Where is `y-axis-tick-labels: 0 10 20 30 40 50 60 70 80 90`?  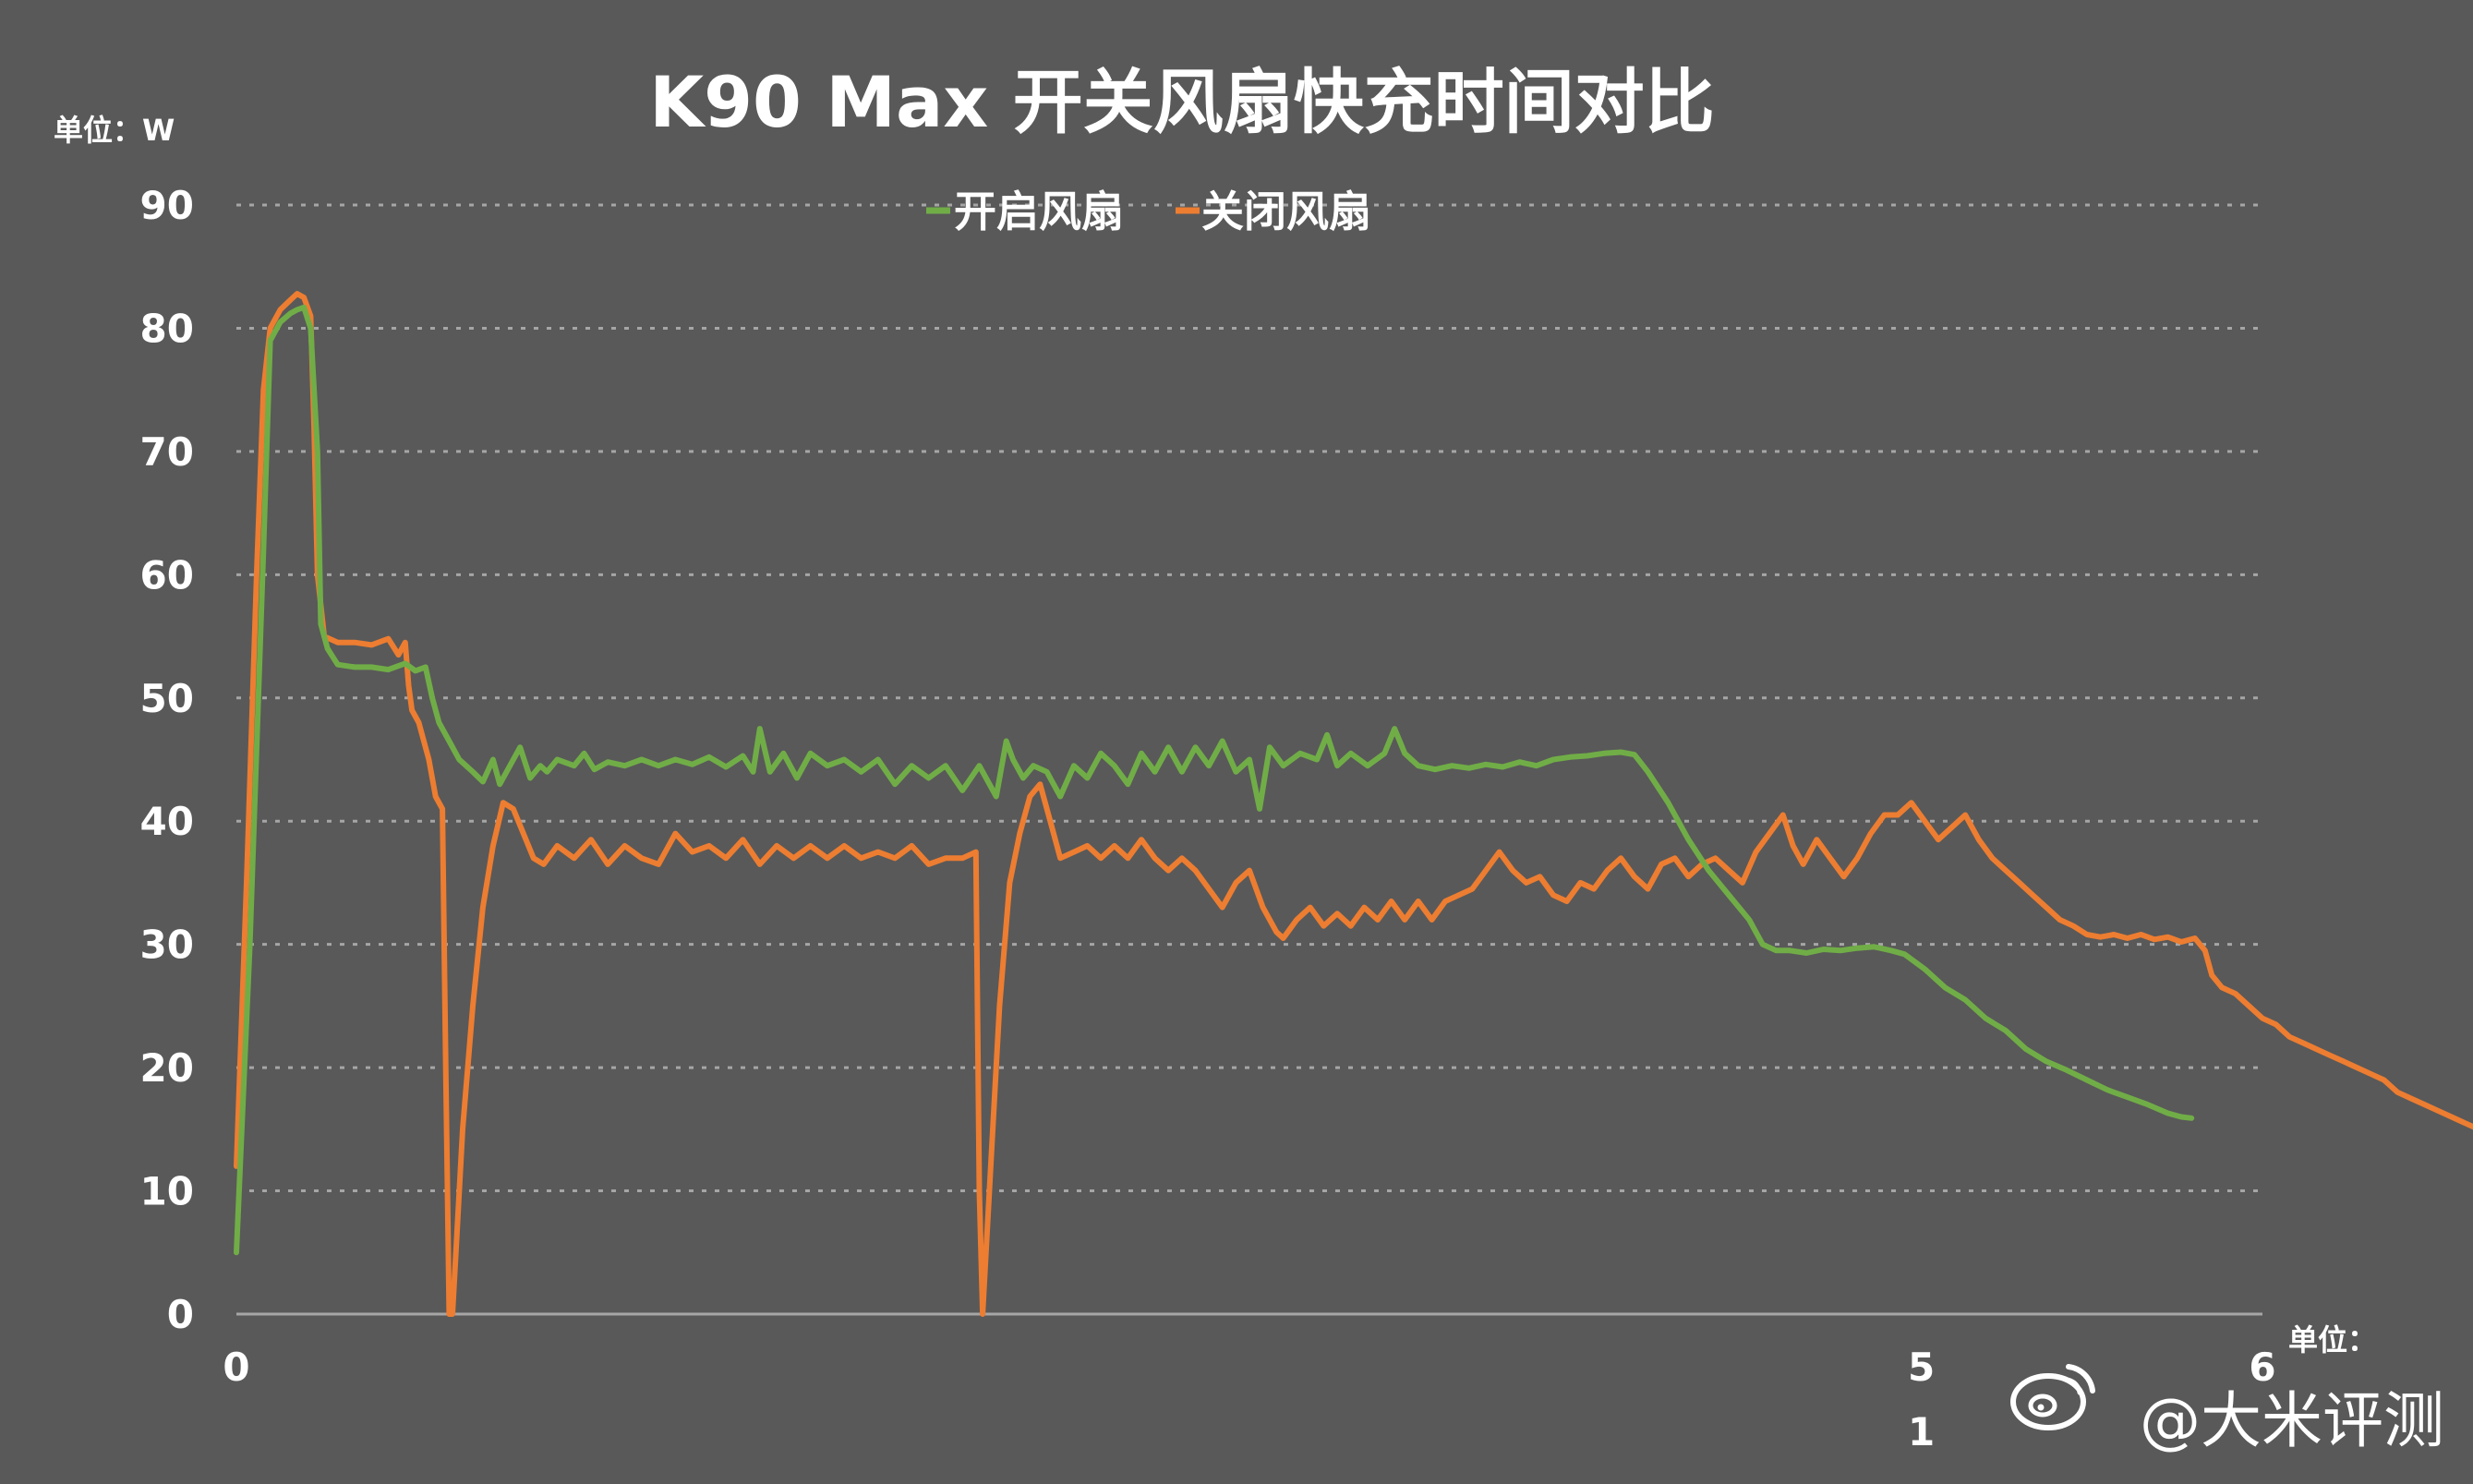
y-axis-tick-labels: 0 10 20 30 40 50 60 70 80 90 is located at coordinates (167, 760).